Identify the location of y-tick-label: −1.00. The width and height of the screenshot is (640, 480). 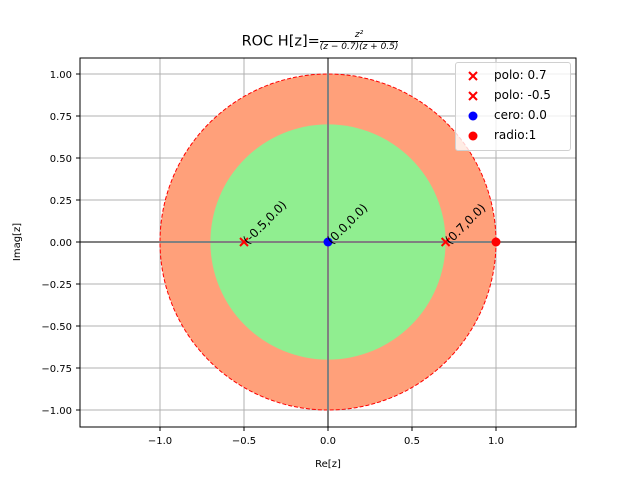
(56, 411).